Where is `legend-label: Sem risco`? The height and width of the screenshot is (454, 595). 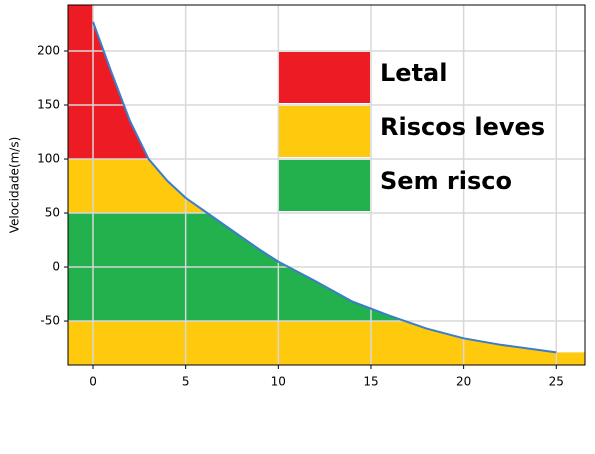 legend-label: Sem risco is located at coordinates (446, 181).